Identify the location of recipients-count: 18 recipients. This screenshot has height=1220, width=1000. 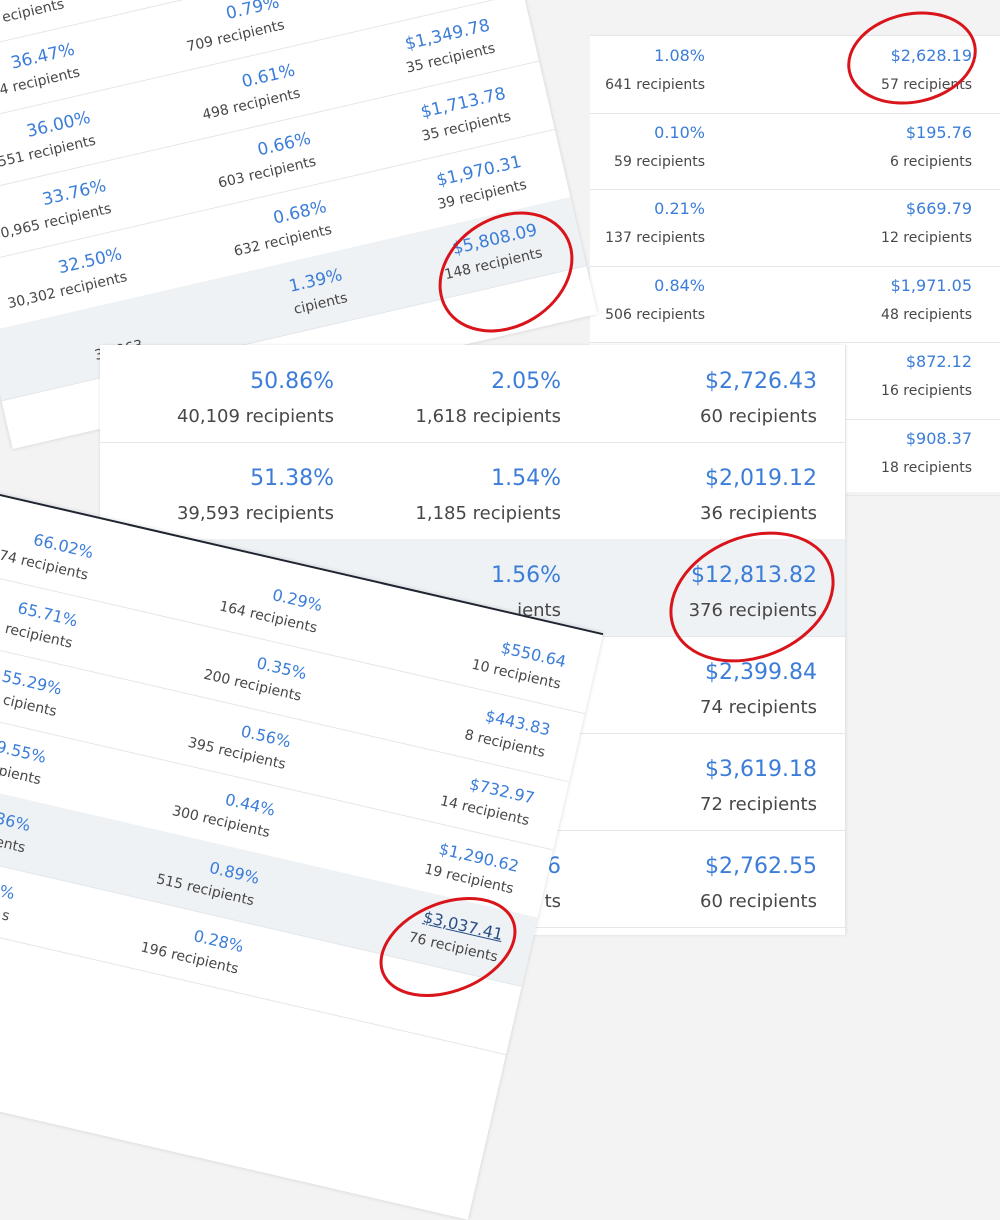
(926, 467).